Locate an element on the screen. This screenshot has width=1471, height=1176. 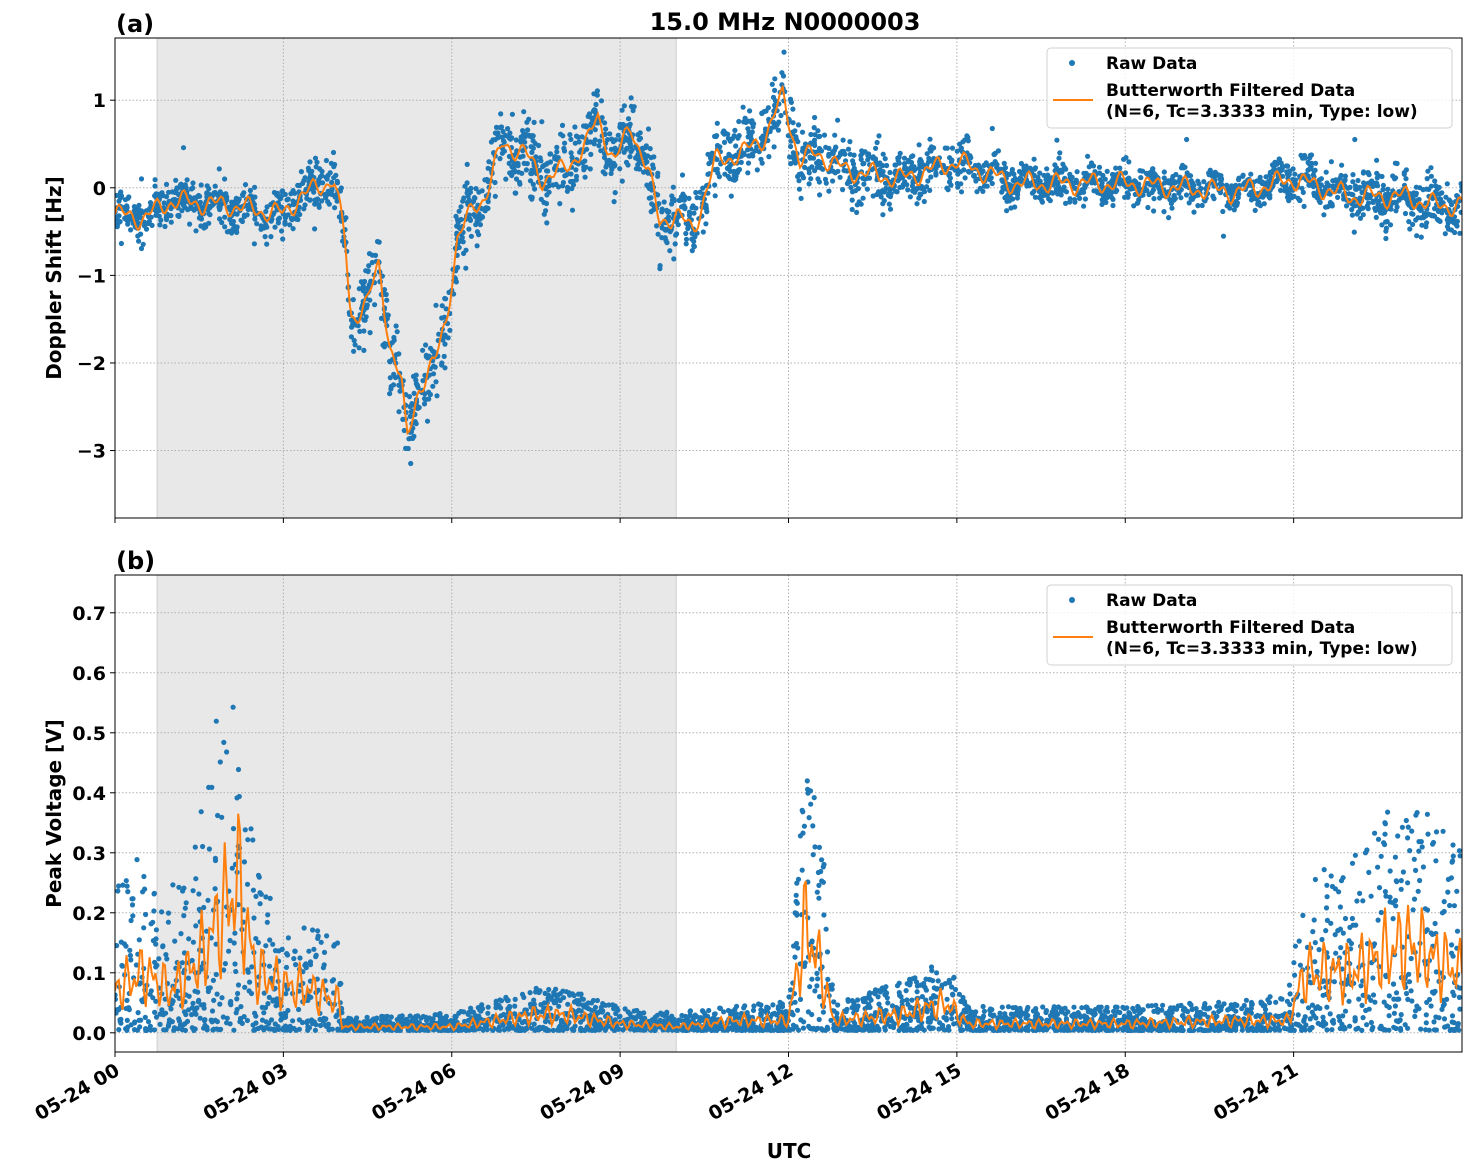
y-tick-label: −2 is located at coordinates (91, 364).